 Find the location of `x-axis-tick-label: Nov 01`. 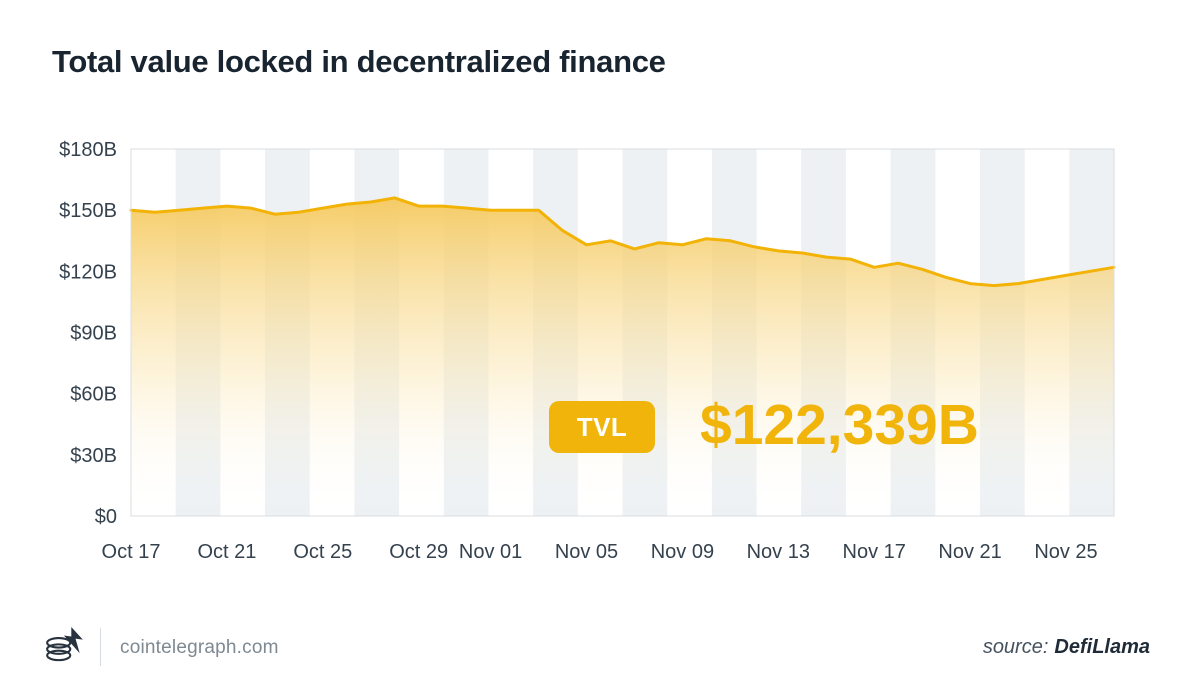

x-axis-tick-label: Nov 01 is located at coordinates (490, 552).